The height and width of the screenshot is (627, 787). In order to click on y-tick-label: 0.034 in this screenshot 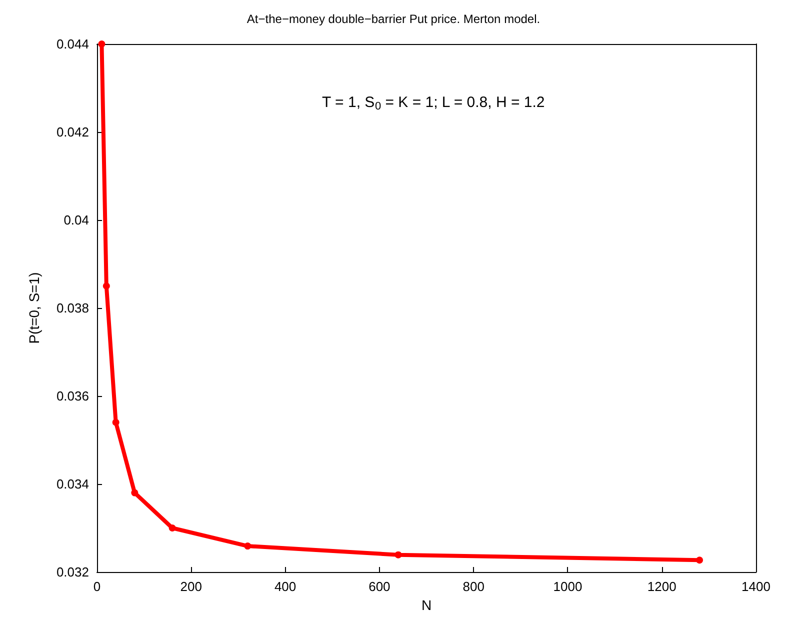, I will do `click(72, 484)`.